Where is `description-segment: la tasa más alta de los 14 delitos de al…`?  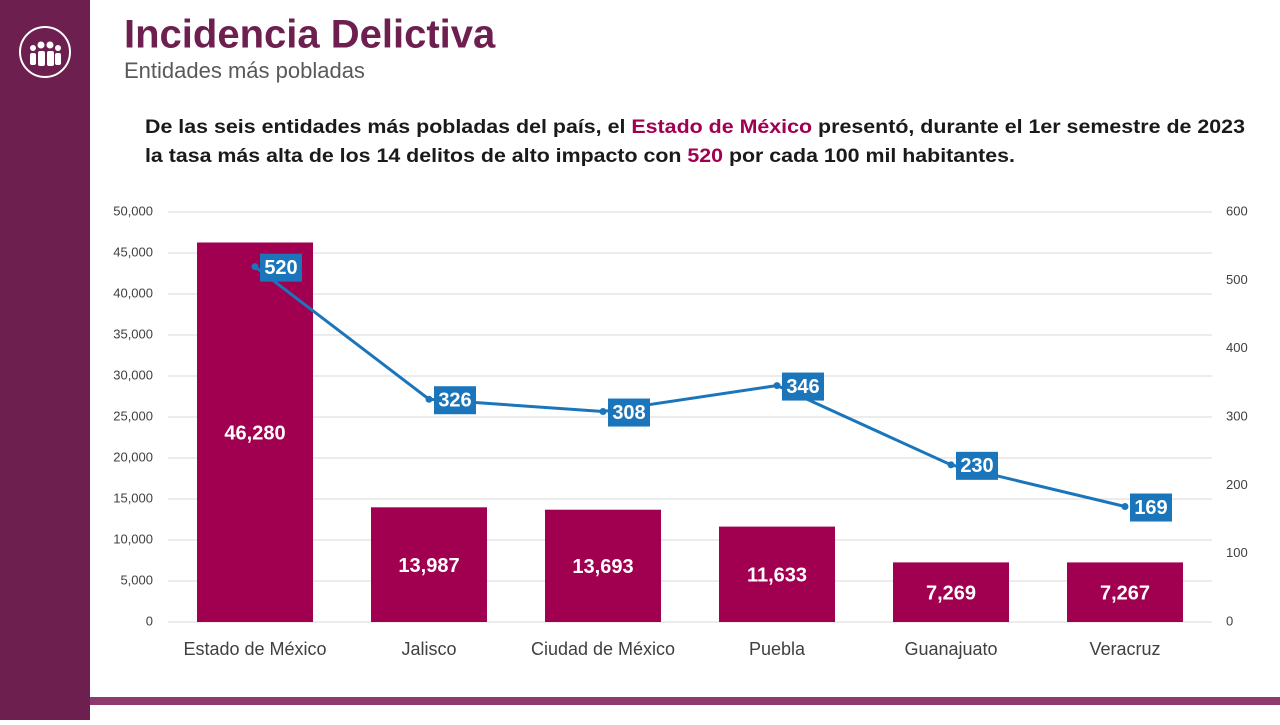
description-segment: la tasa más alta de los 14 delitos de al… is located at coordinates (416, 156).